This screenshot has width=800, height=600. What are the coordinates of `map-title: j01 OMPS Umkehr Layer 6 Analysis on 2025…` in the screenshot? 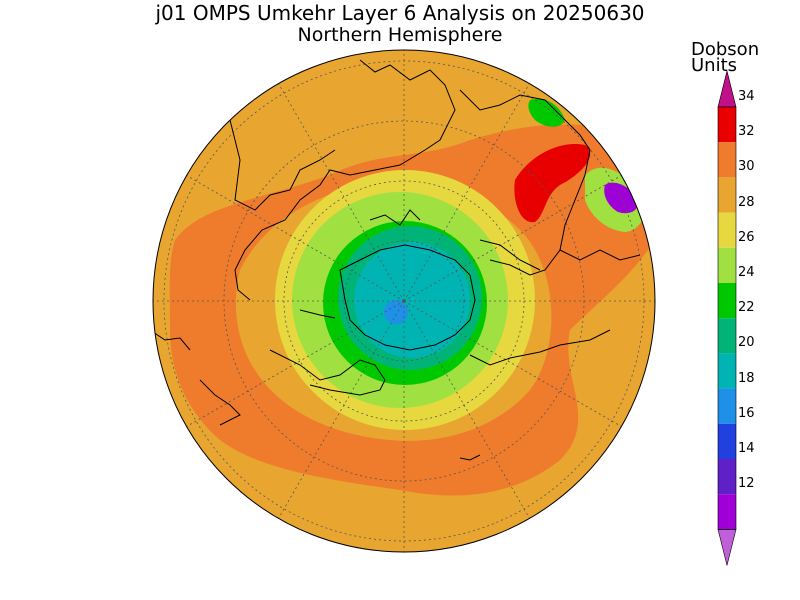 It's located at (400, 13).